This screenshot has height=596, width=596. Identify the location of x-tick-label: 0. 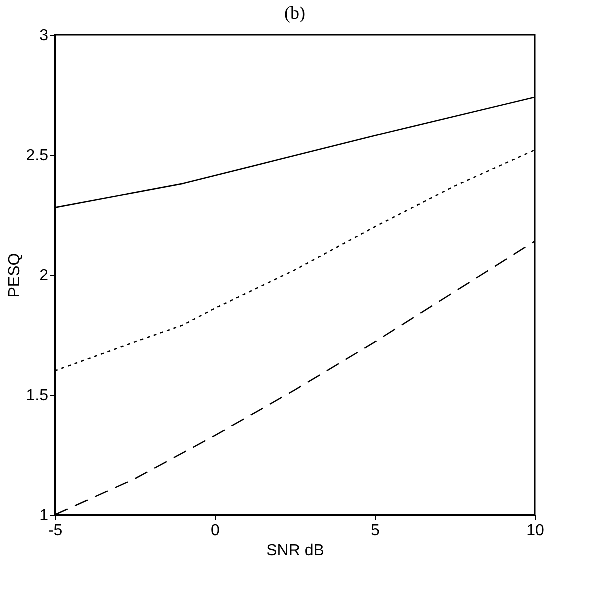
(215, 531).